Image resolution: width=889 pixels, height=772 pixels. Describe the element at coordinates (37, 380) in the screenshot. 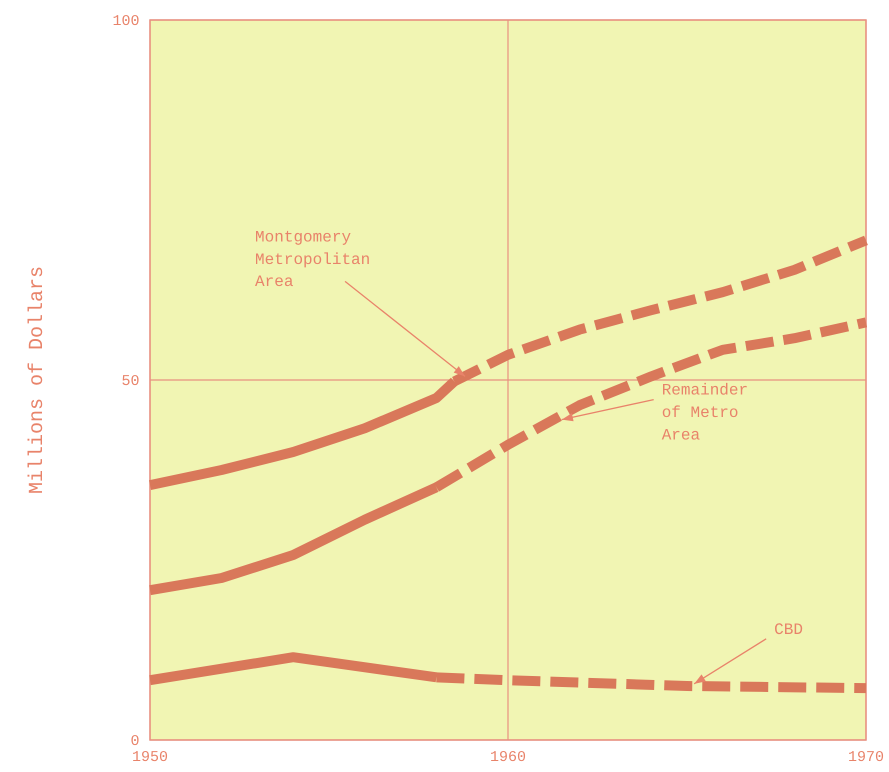

I see `y-axis-title: Millions of Dollars` at that location.